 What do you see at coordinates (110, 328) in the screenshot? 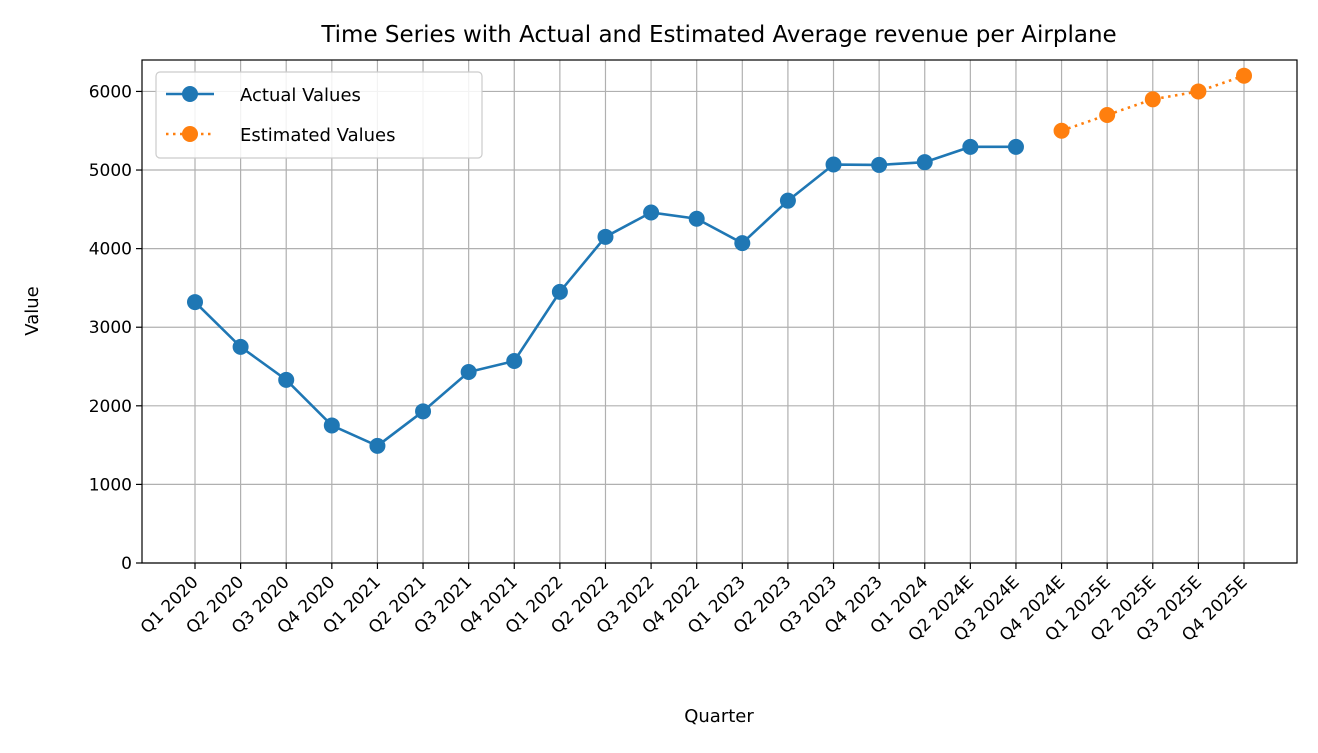
I see `y-tick-label: 3000` at bounding box center [110, 328].